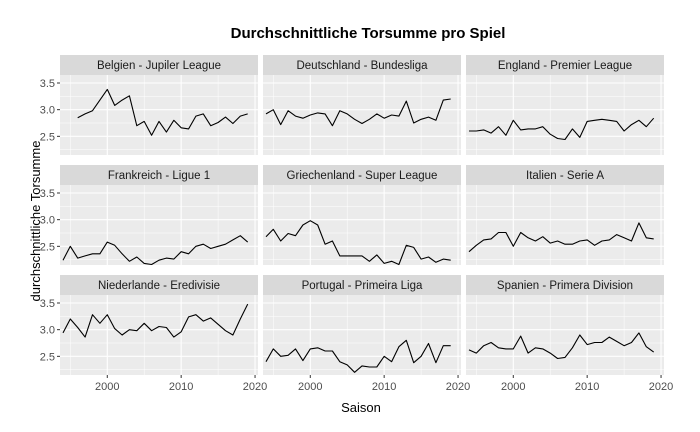 This screenshot has height=432, width=700. I want to click on facet-panel-9: Spanien - Primera Division 2000 2010 2020, so click(569, 334).